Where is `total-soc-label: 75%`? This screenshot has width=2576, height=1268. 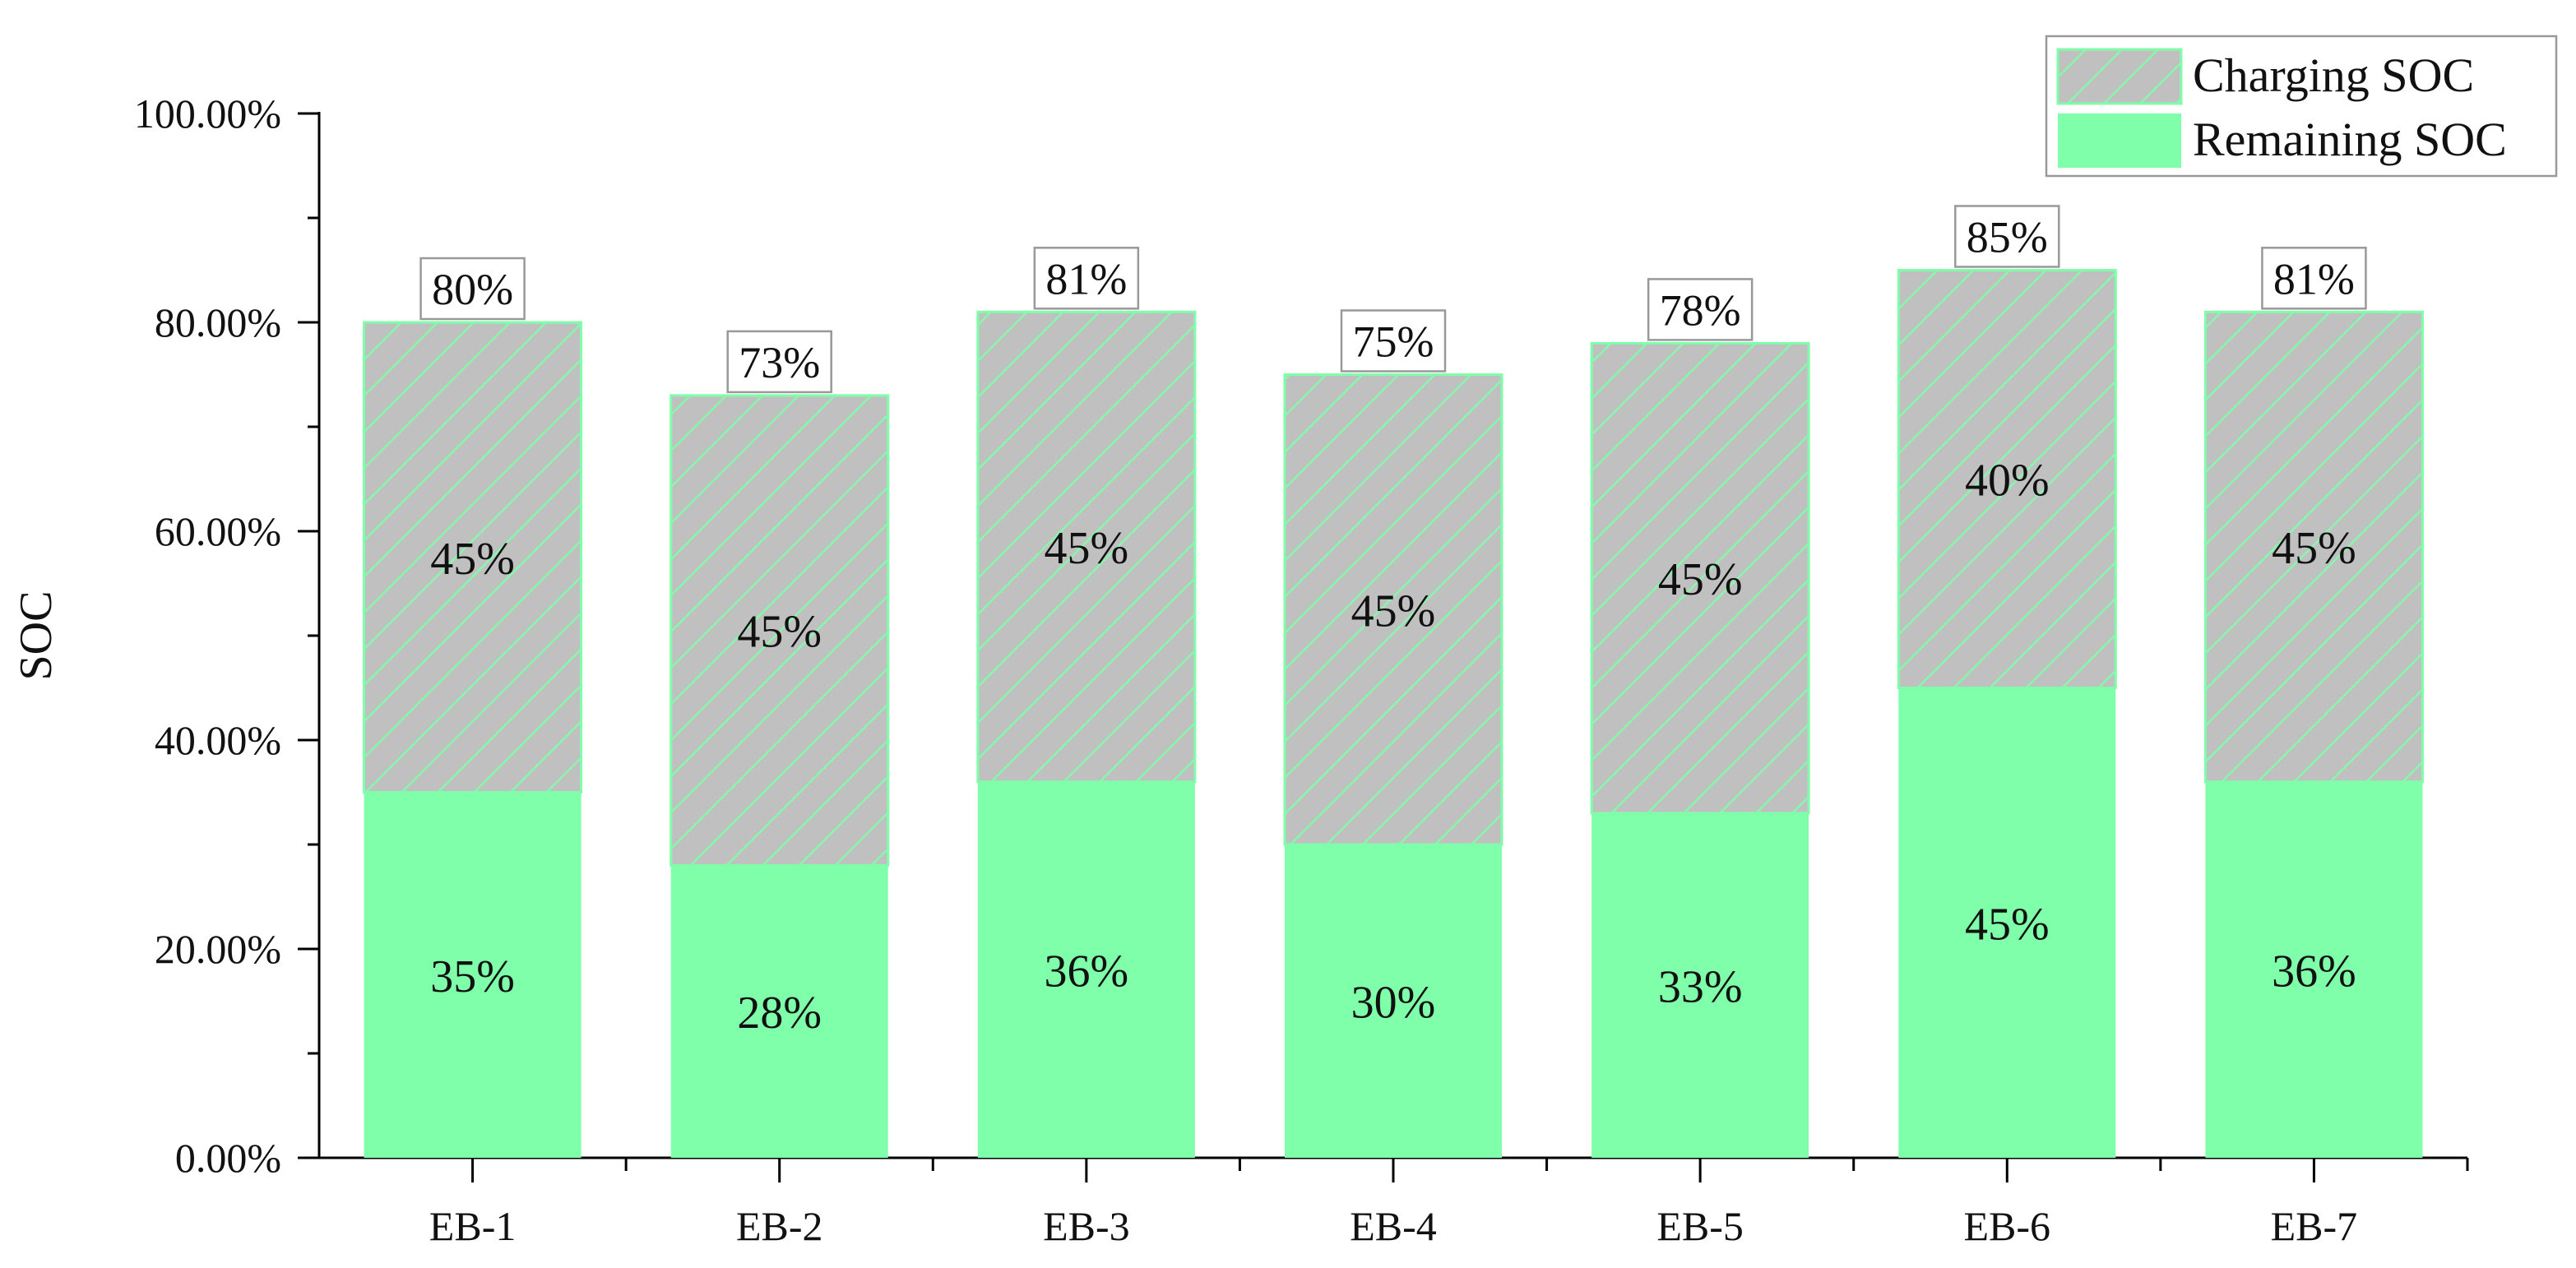
total-soc-label: 75% is located at coordinates (1393, 342).